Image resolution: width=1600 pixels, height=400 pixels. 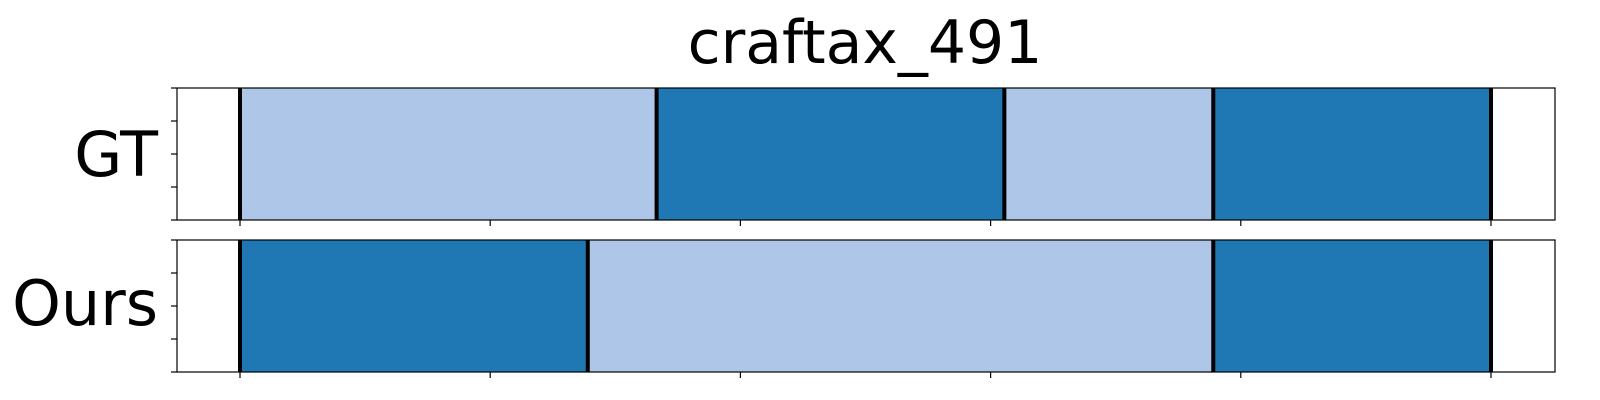 I want to click on row-label-ours: Ours, so click(x=85, y=303).